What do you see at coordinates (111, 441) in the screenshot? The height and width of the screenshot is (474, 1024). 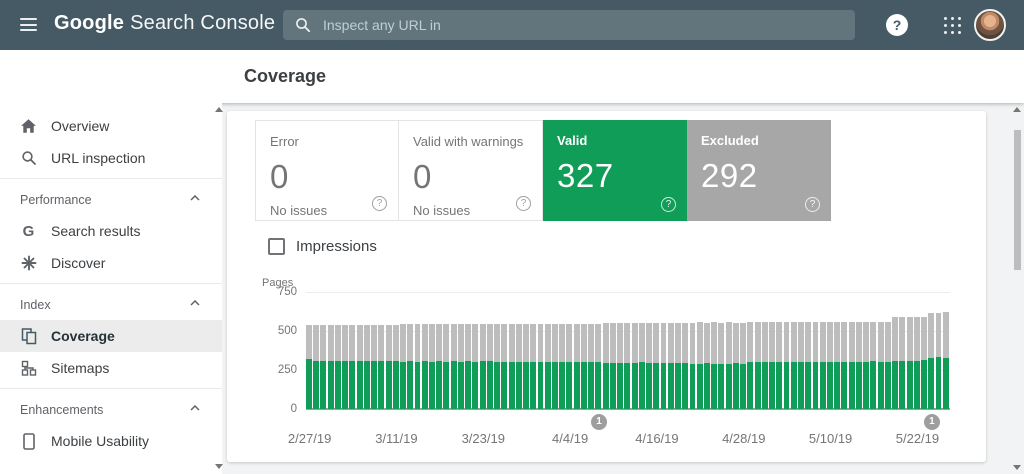 I see `sidebar-item-mobile-usability: Mobile Usability` at bounding box center [111, 441].